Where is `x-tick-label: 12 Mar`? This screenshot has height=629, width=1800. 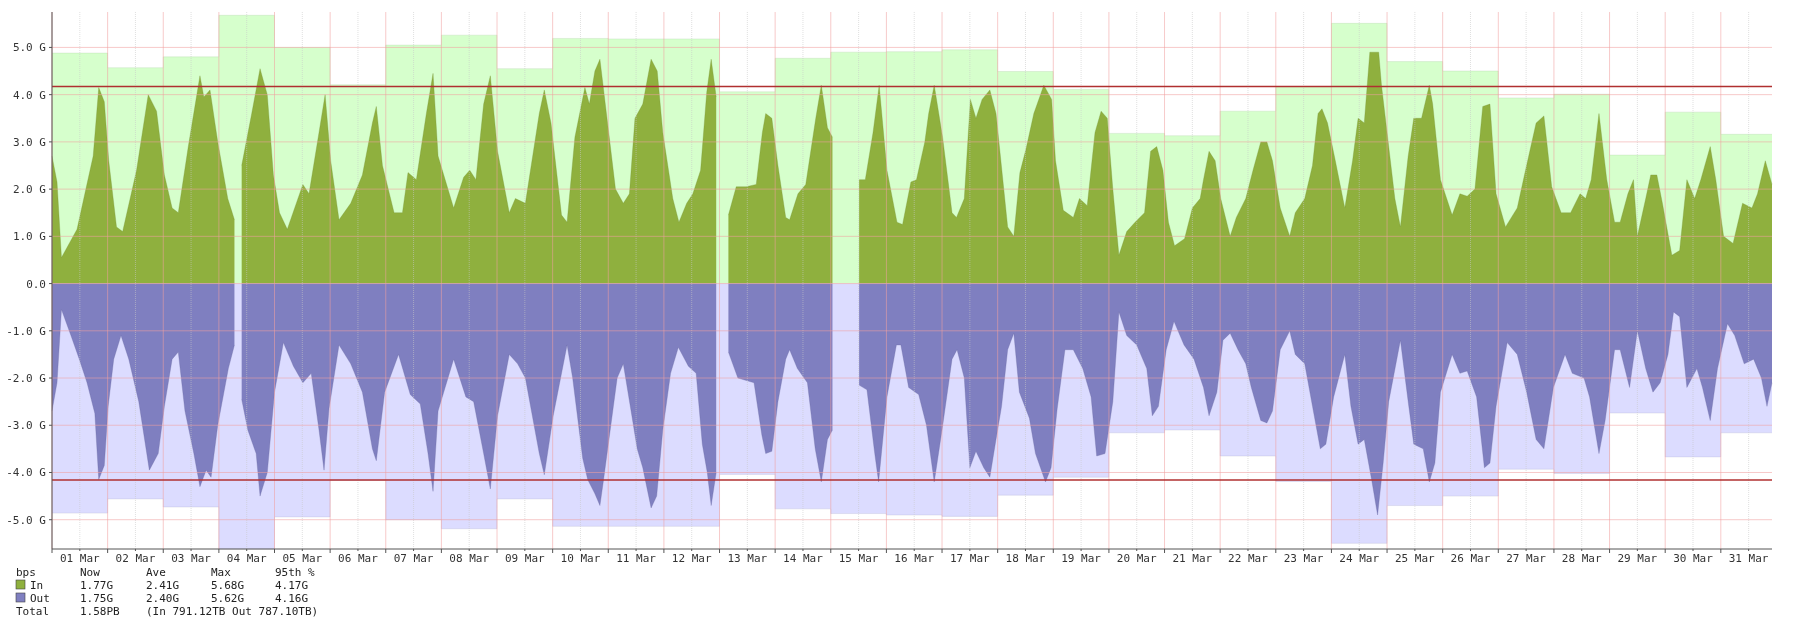 x-tick-label: 12 Mar is located at coordinates (691, 558).